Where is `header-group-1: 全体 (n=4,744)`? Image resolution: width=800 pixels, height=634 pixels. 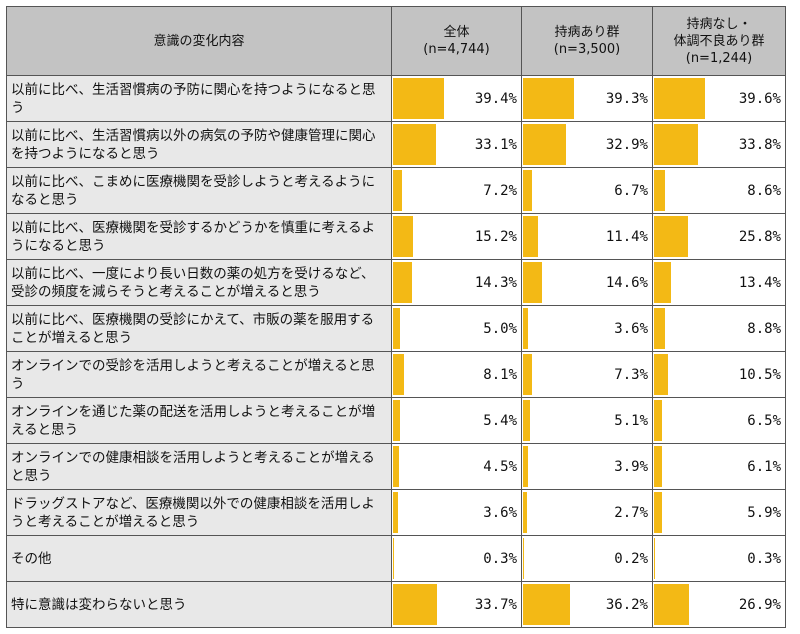 header-group-1: 全体 (n=4,744) is located at coordinates (456, 41).